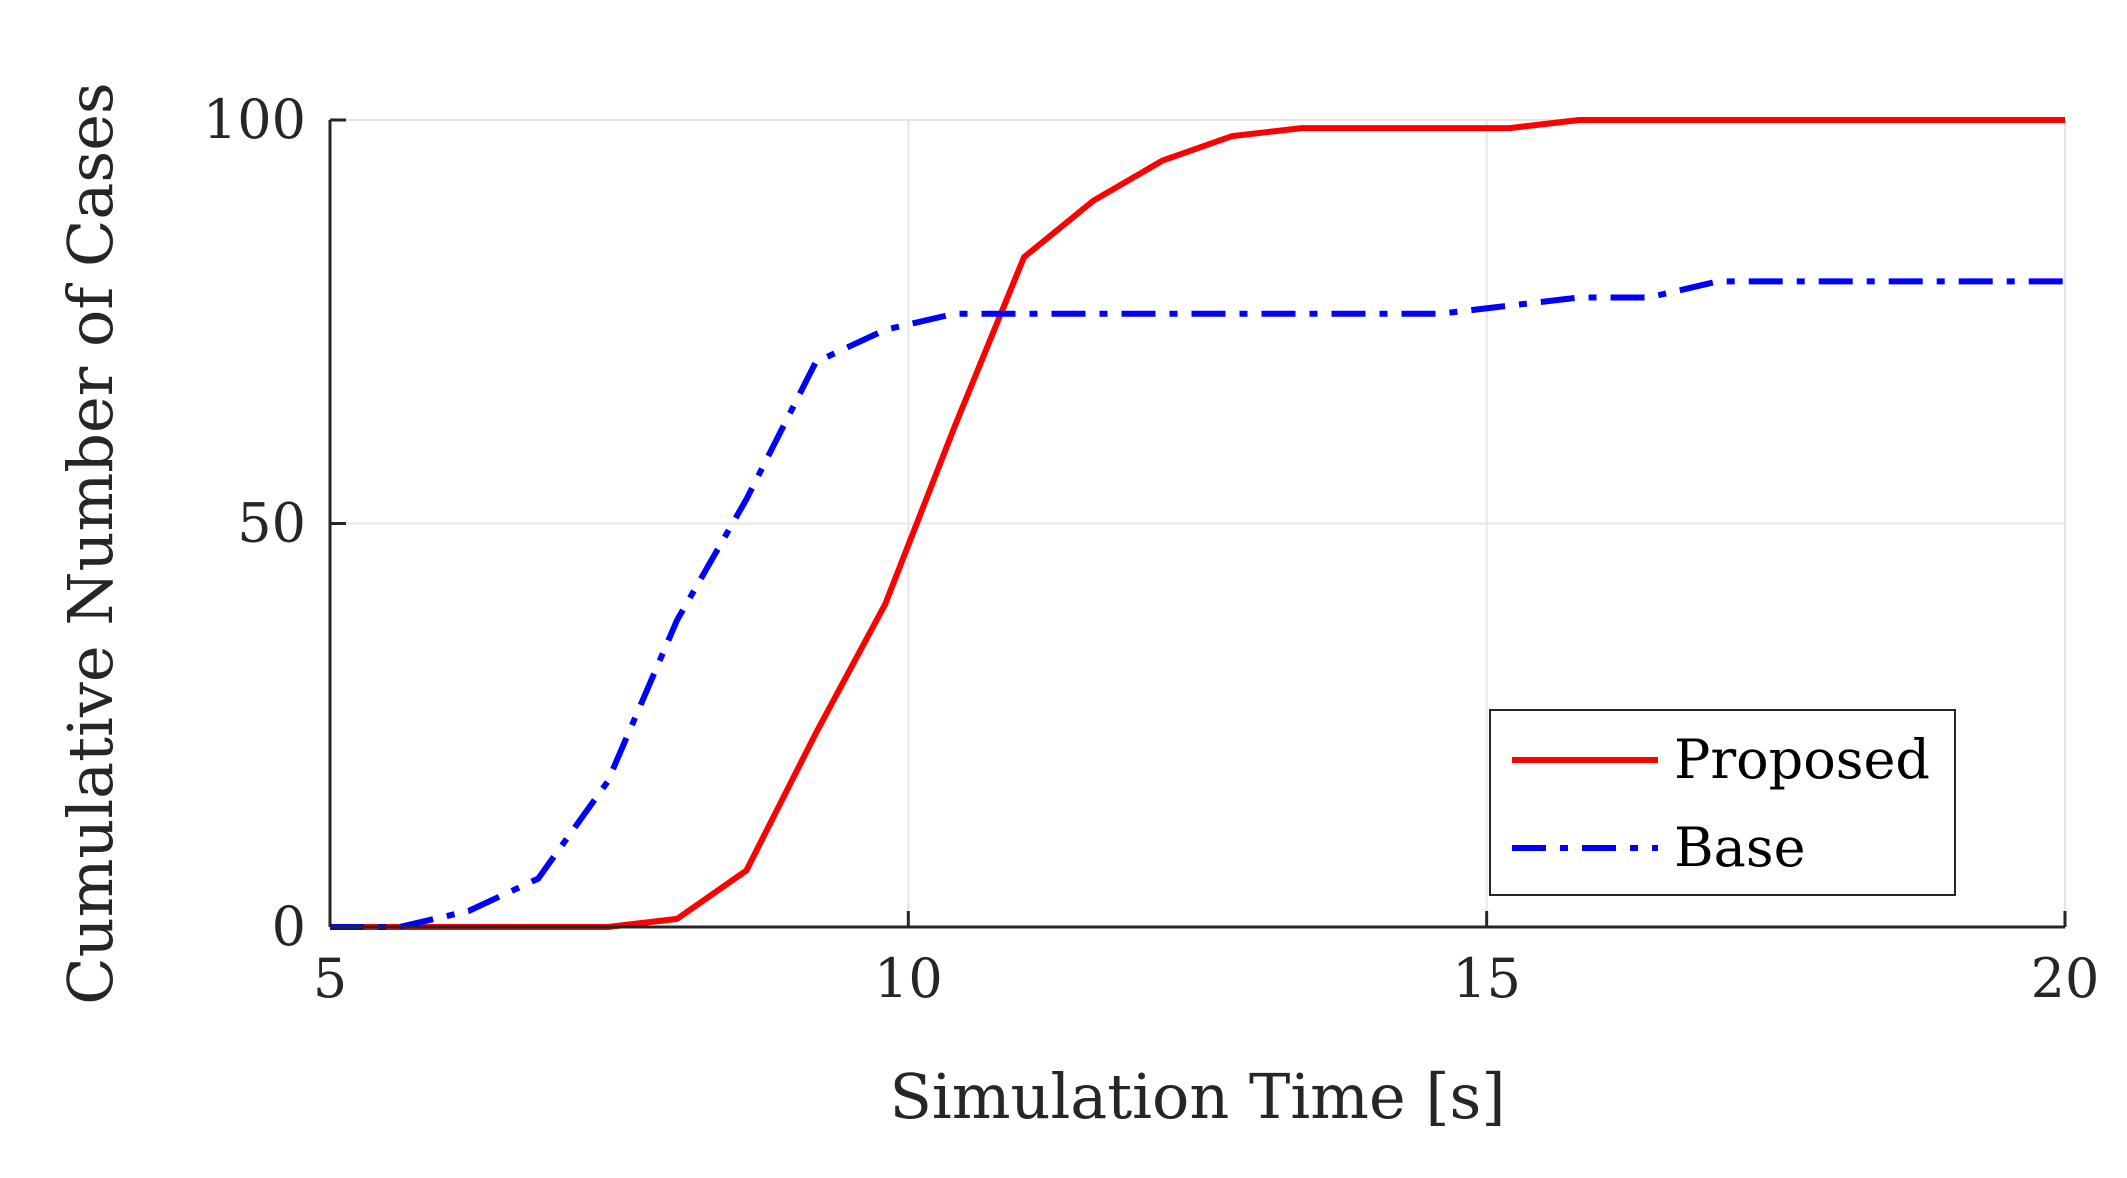 The width and height of the screenshot is (2127, 1178). Describe the element at coordinates (1802, 759) in the screenshot. I see `legend-label-proposed: Proposed` at that location.